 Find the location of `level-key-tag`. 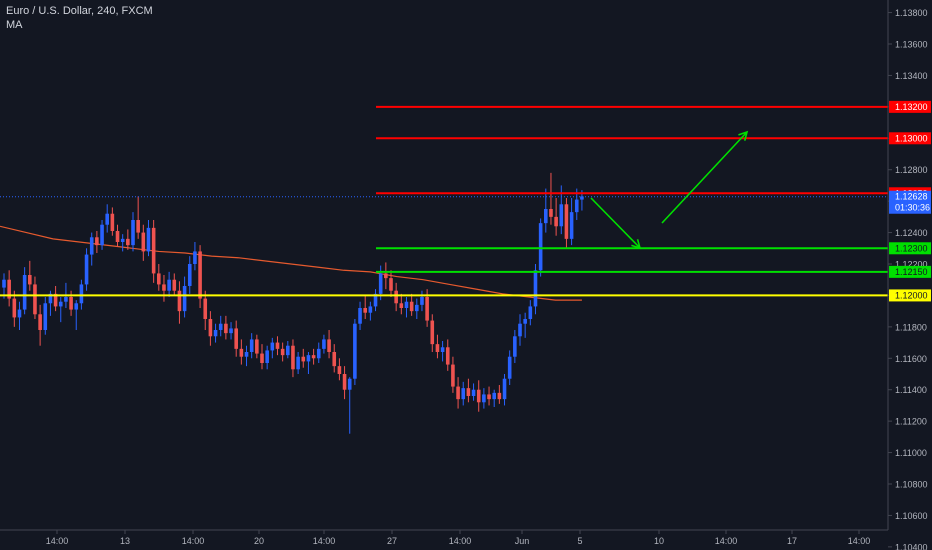

level-key-tag is located at coordinates (910, 295).